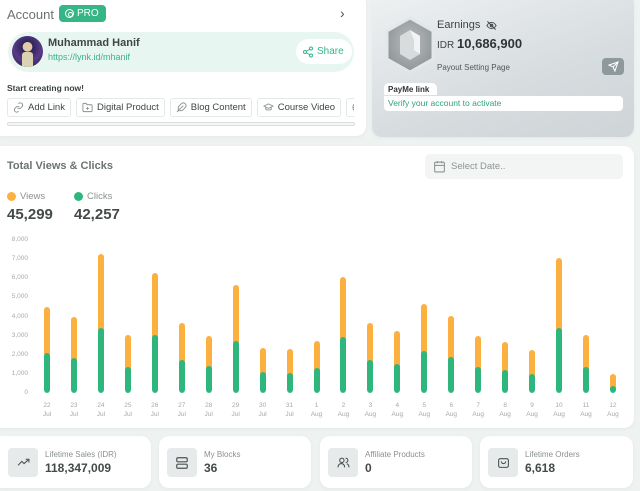 This screenshot has width=640, height=491. What do you see at coordinates (370, 357) in the screenshot?
I see `bar-3-aug` at bounding box center [370, 357].